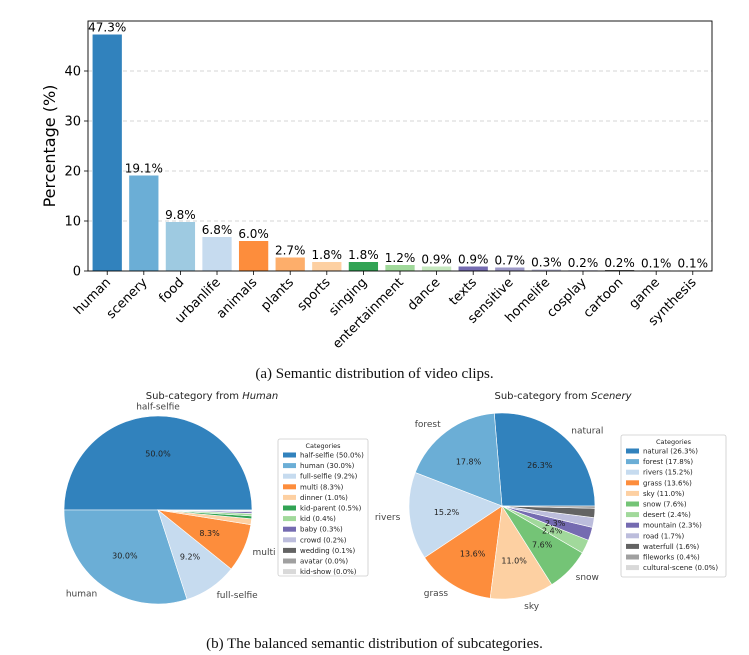 The height and width of the screenshot is (655, 749). I want to click on pie-slice-sky, so click(521, 552).